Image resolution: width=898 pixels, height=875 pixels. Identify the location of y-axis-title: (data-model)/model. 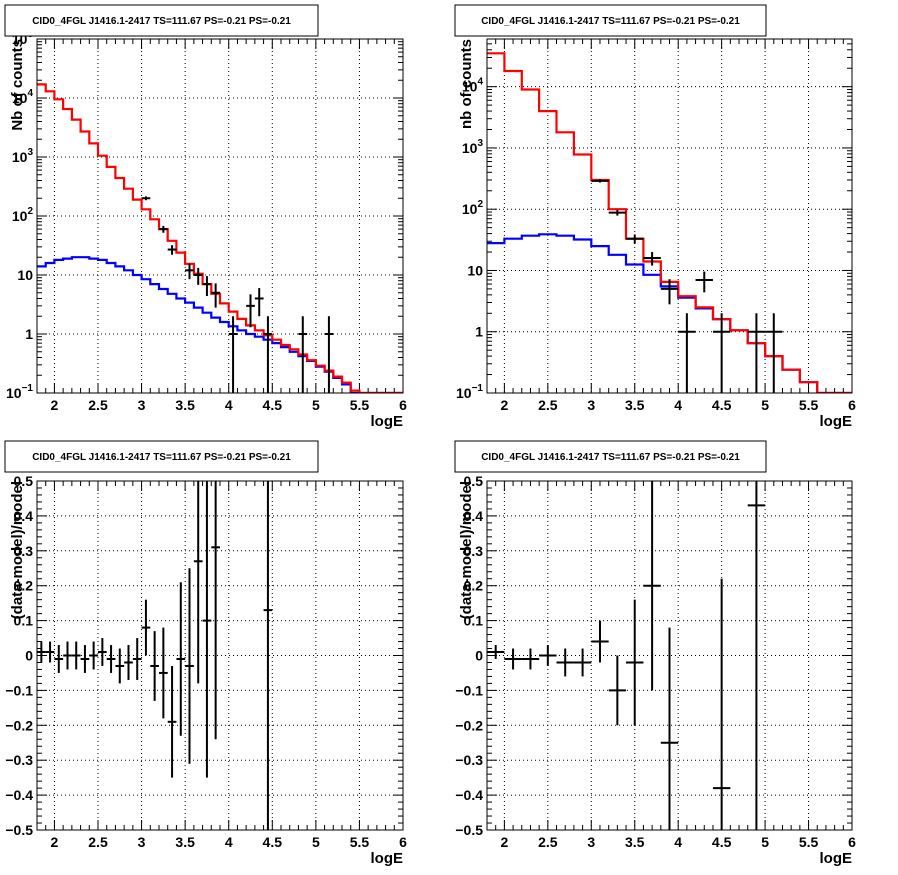
(17, 550).